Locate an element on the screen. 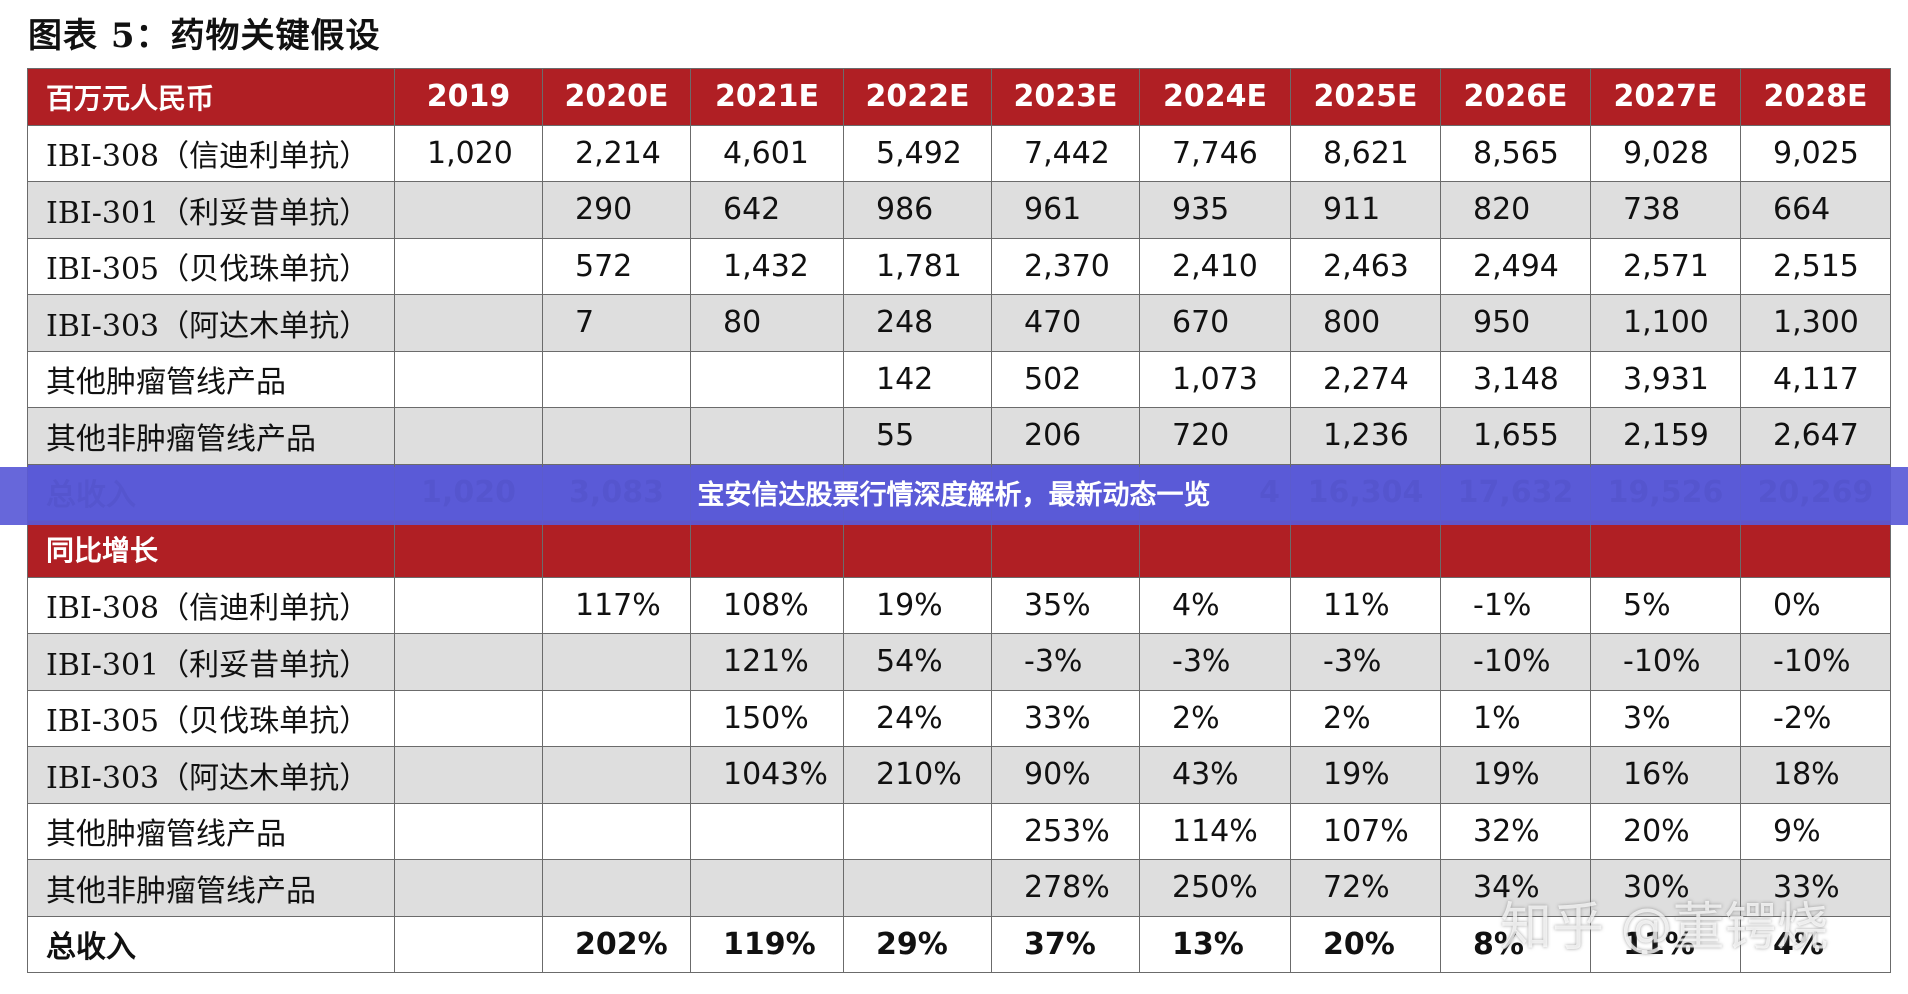  table-cell: 16% is located at coordinates (1665, 775).